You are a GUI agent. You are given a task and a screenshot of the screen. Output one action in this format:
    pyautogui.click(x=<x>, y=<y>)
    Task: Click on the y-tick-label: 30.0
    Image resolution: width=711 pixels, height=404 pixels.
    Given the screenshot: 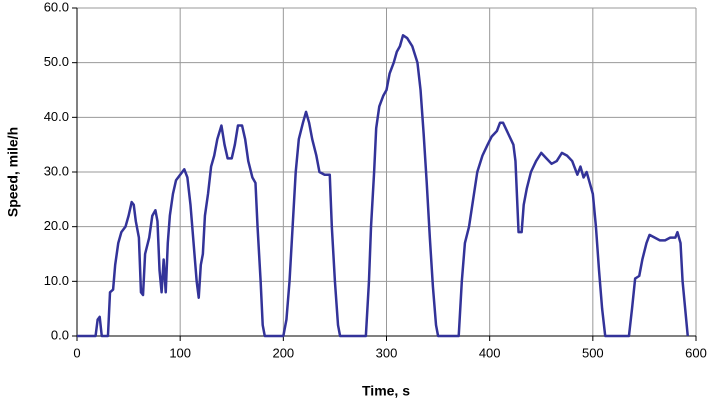 What is the action you would take?
    pyautogui.click(x=56, y=170)
    